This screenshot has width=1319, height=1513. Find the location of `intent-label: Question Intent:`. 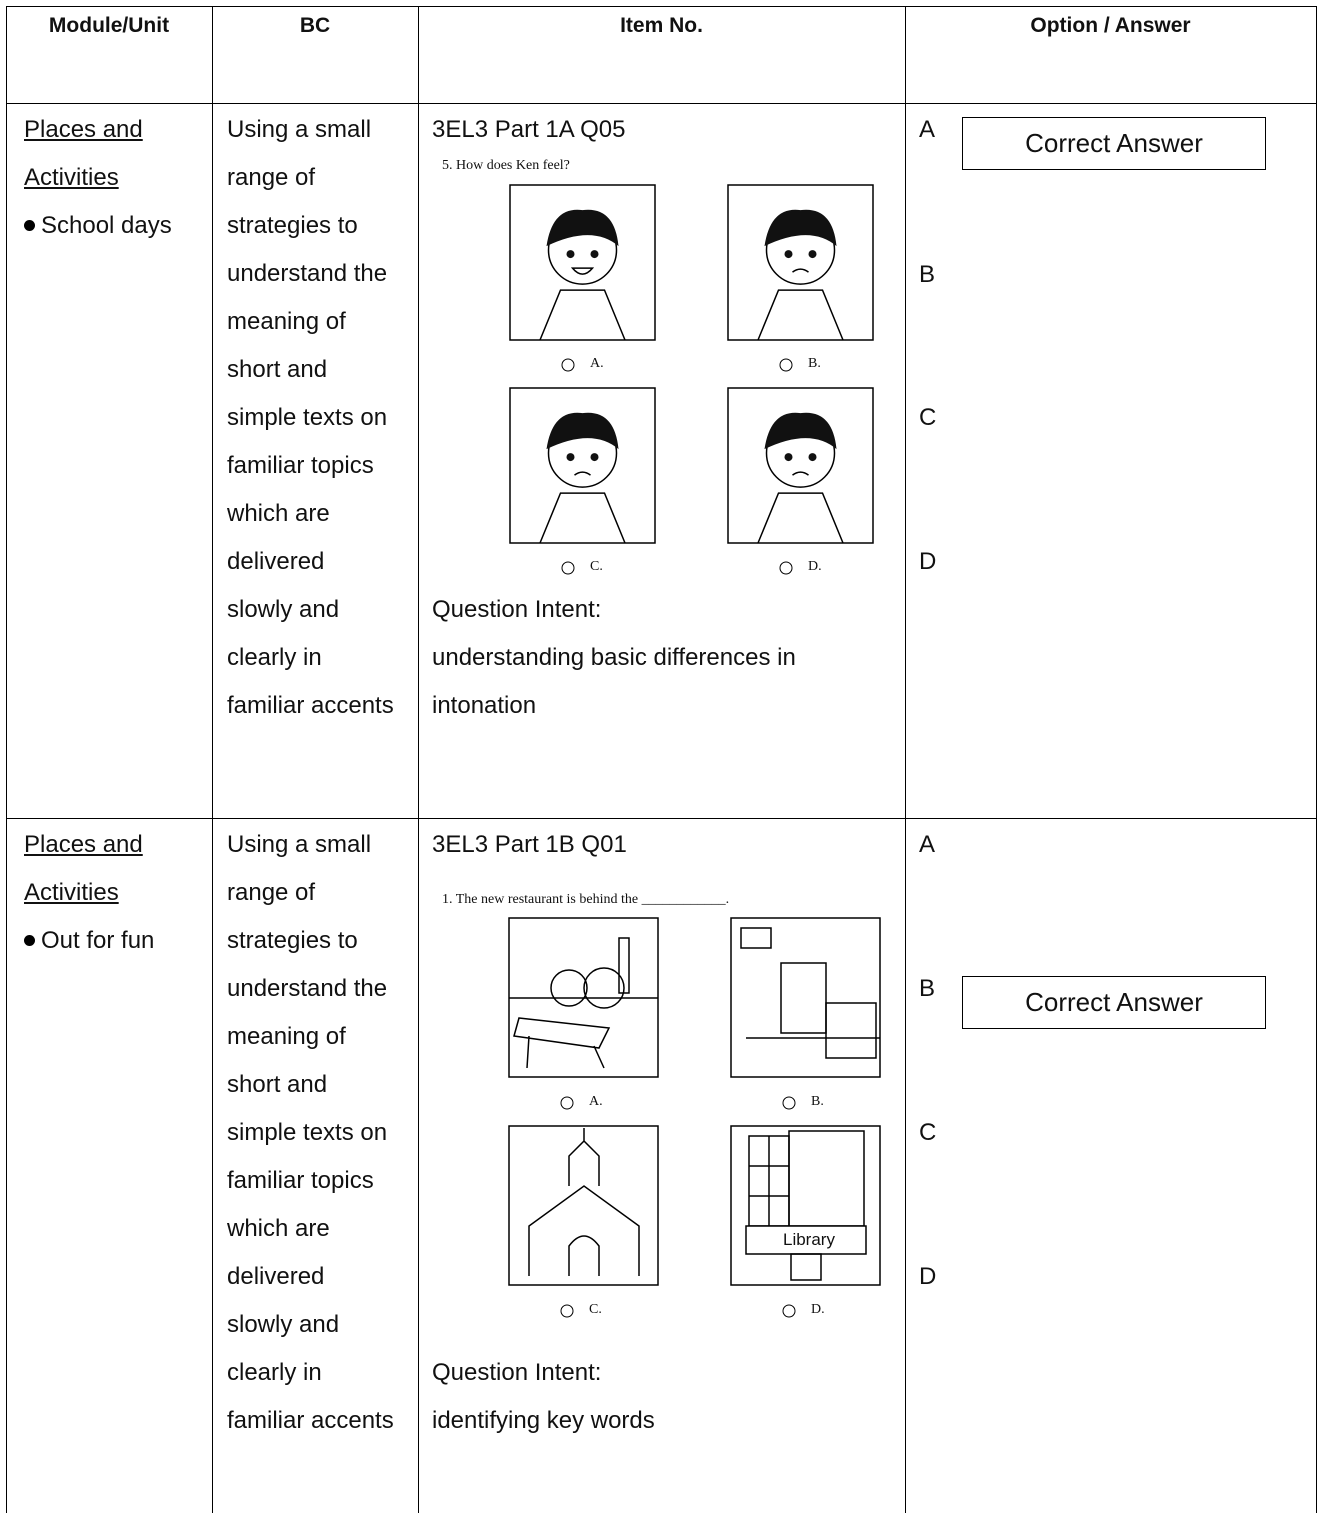

intent-label: Question Intent: is located at coordinates (517, 1372).